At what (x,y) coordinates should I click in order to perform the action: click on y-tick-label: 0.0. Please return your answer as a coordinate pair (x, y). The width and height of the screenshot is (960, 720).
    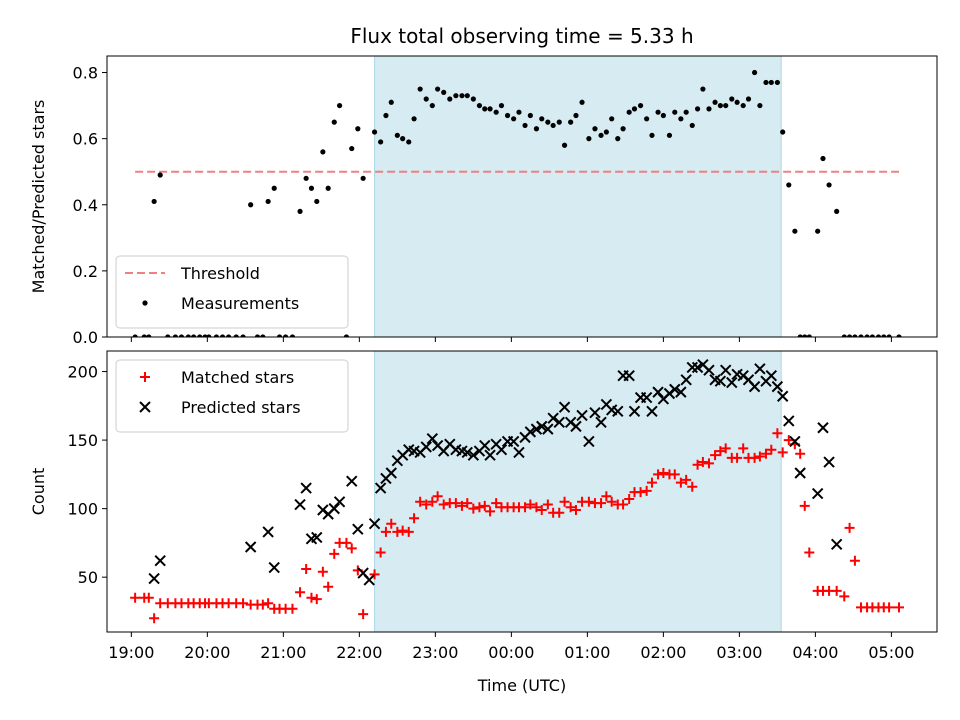
    Looking at the image, I should click on (85, 337).